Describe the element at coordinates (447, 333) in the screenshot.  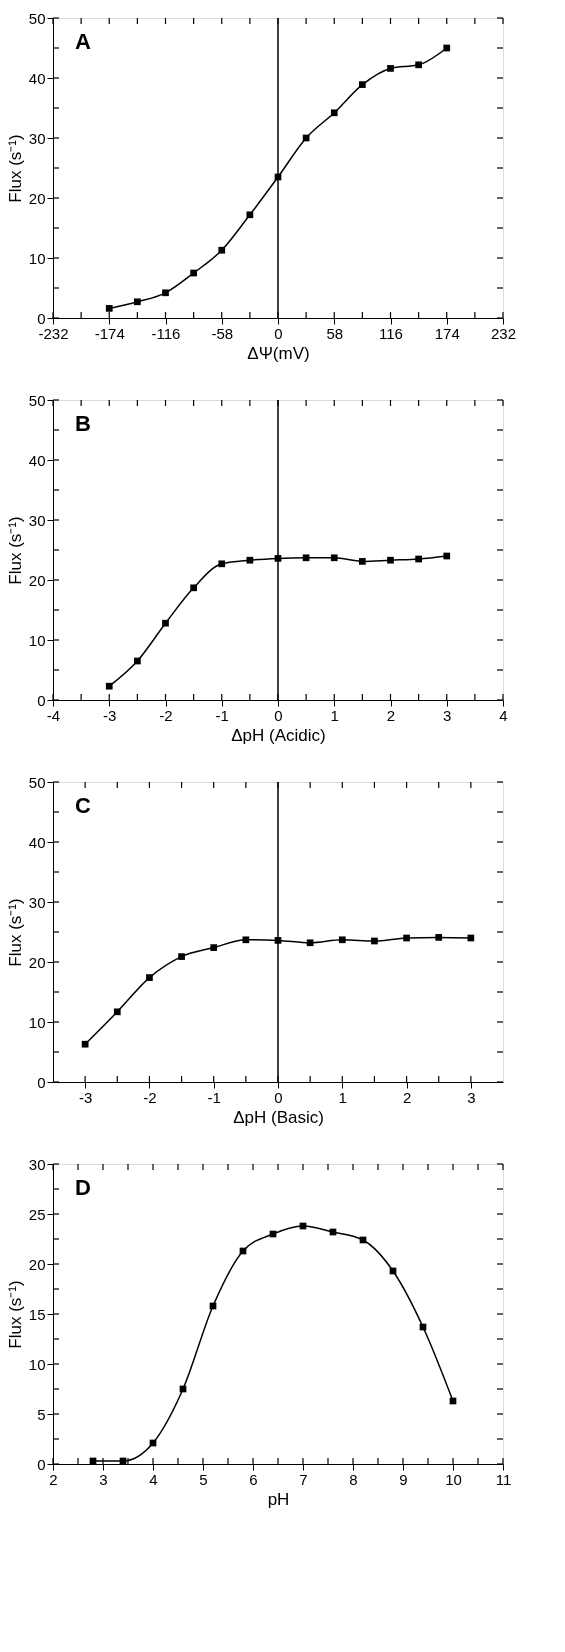
I see `x-tick-label: 174` at that location.